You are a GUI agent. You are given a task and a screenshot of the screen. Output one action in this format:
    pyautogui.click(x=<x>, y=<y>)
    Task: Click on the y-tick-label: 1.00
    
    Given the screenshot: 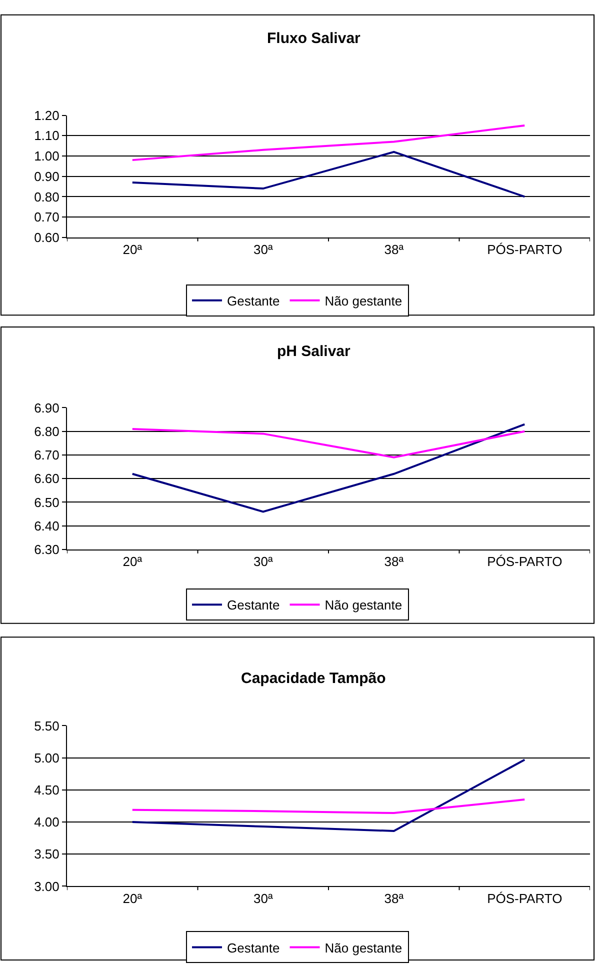 What is the action you would take?
    pyautogui.click(x=47, y=156)
    